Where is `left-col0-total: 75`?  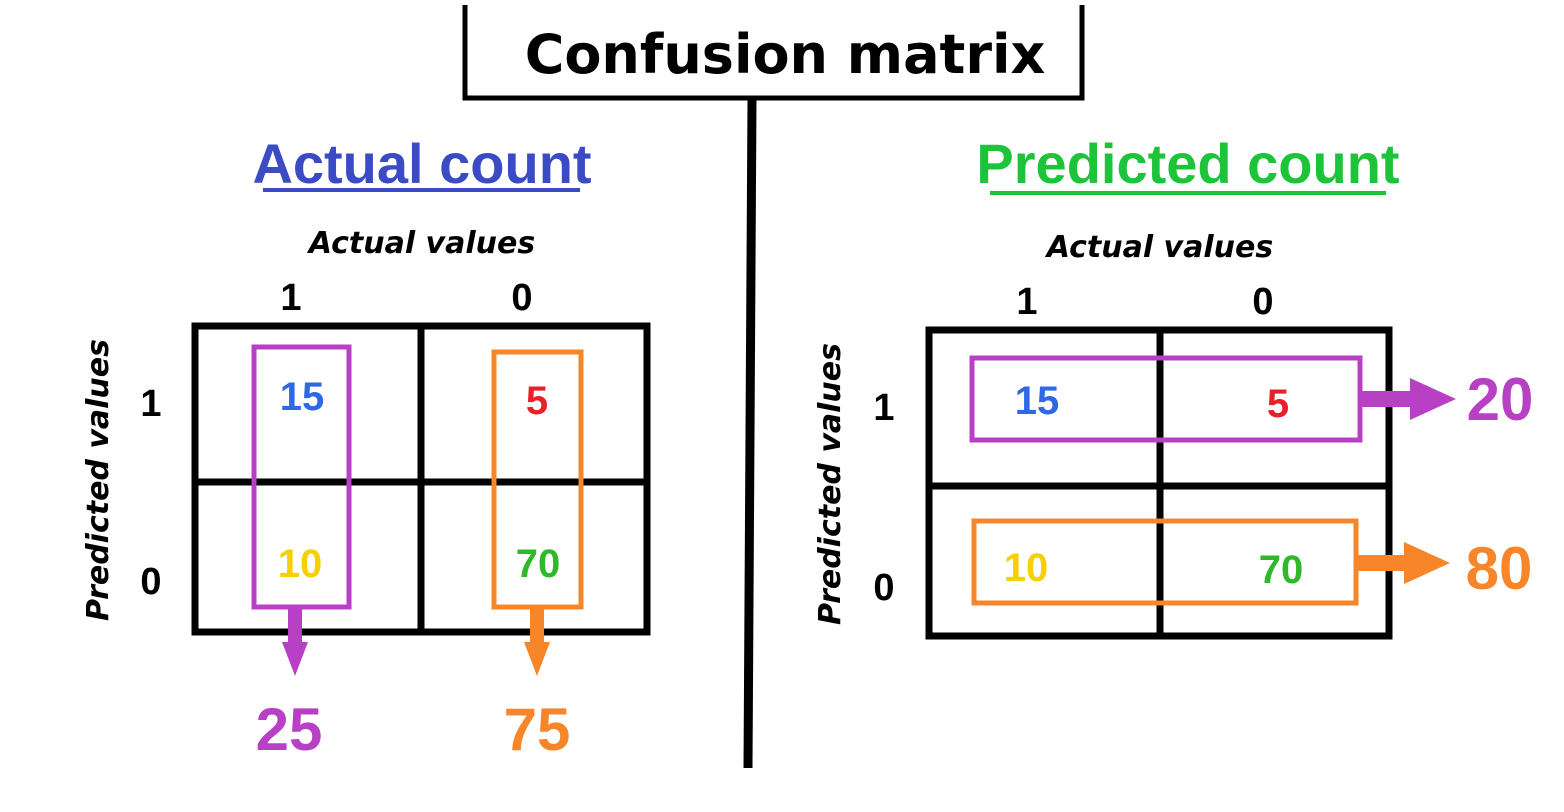 left-col0-total: 75 is located at coordinates (537, 729).